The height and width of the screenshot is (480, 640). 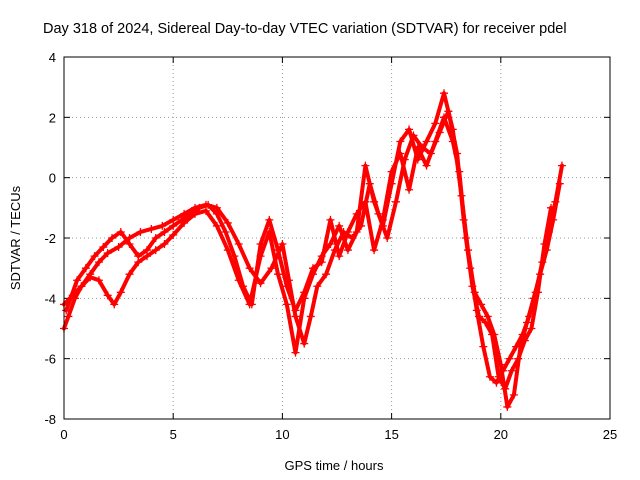 What do you see at coordinates (50, 359) in the screenshot?
I see `y-tick-label: -6` at bounding box center [50, 359].